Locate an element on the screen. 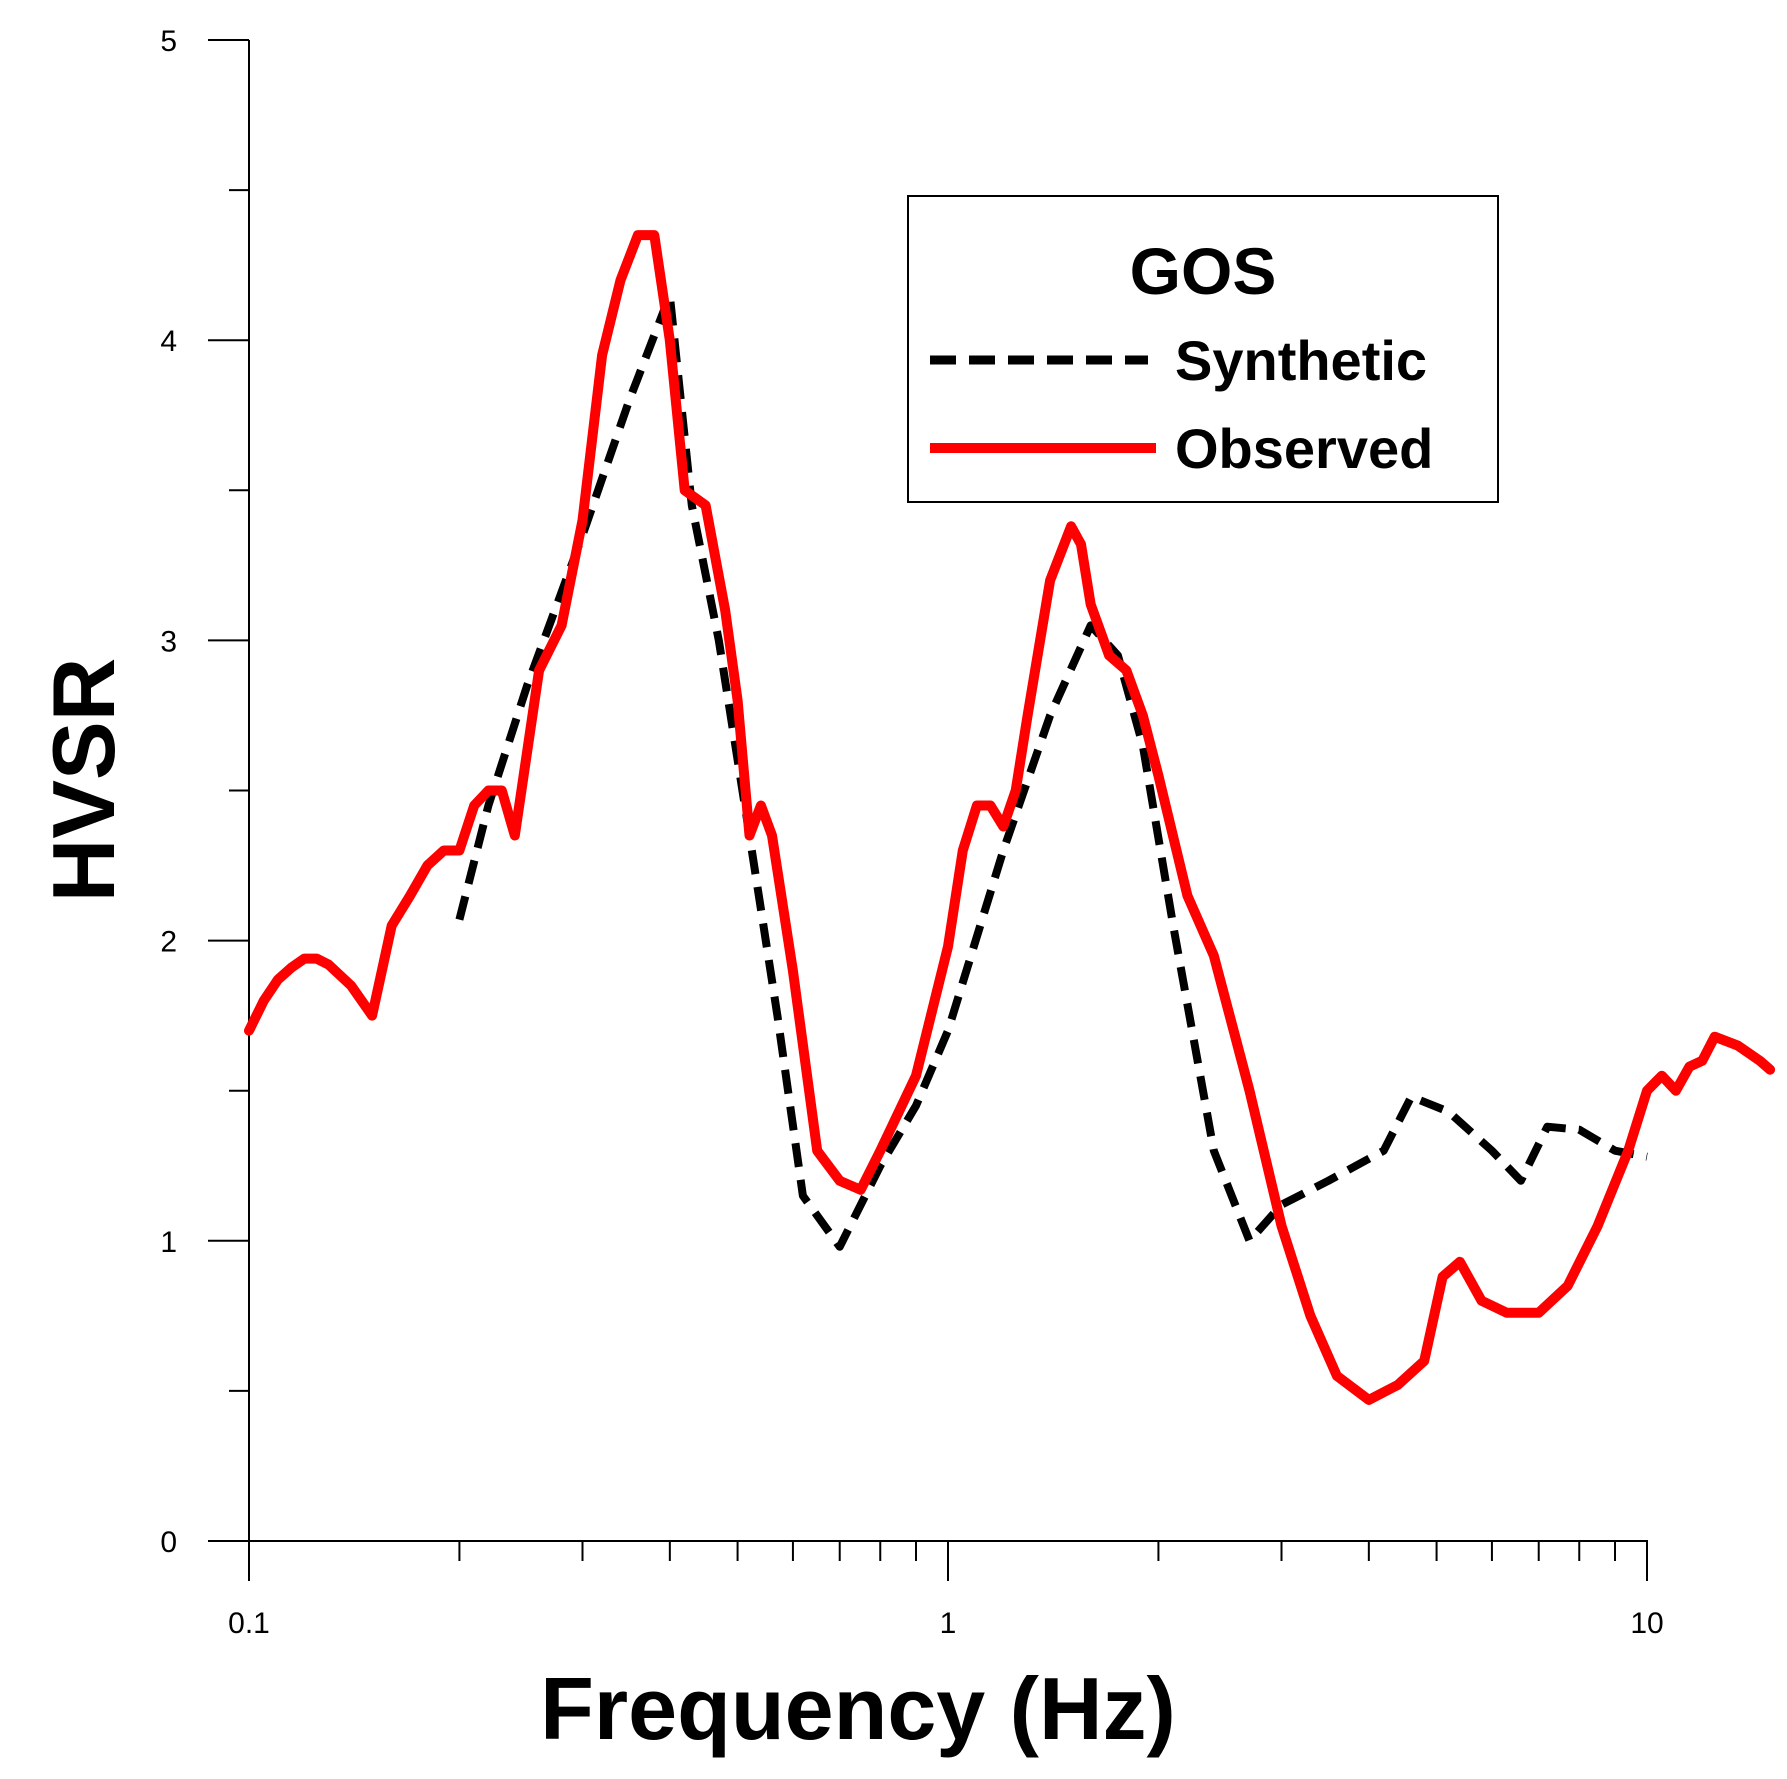 The width and height of the screenshot is (1787, 1779). legend: GOS Synthetic Observed is located at coordinates (1203, 349).